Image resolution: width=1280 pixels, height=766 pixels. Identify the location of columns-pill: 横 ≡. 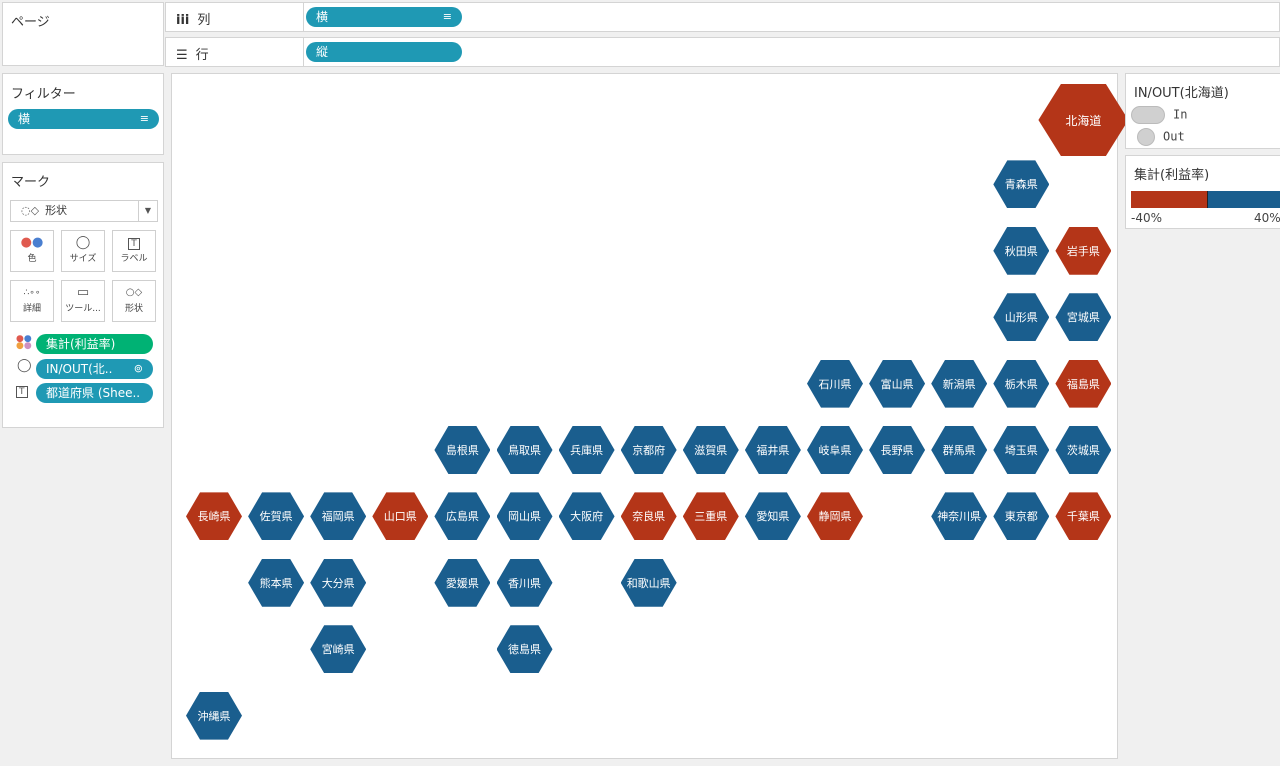
(384, 17).